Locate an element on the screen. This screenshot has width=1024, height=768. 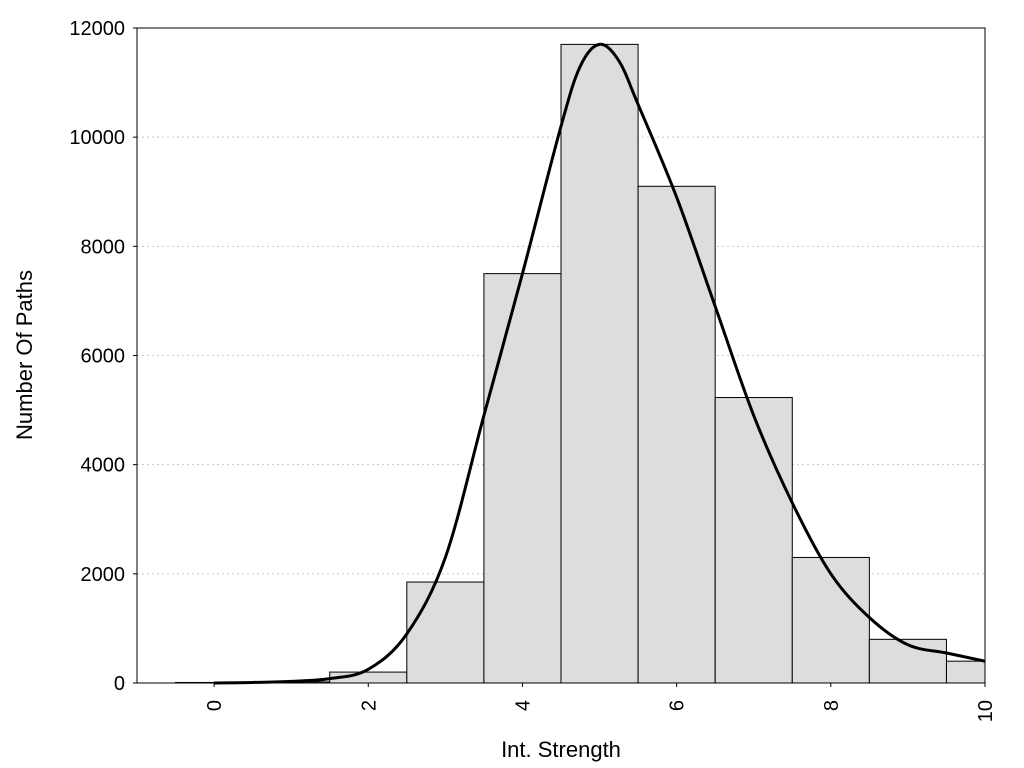
x-tick-label: 6 is located at coordinates (678, 705).